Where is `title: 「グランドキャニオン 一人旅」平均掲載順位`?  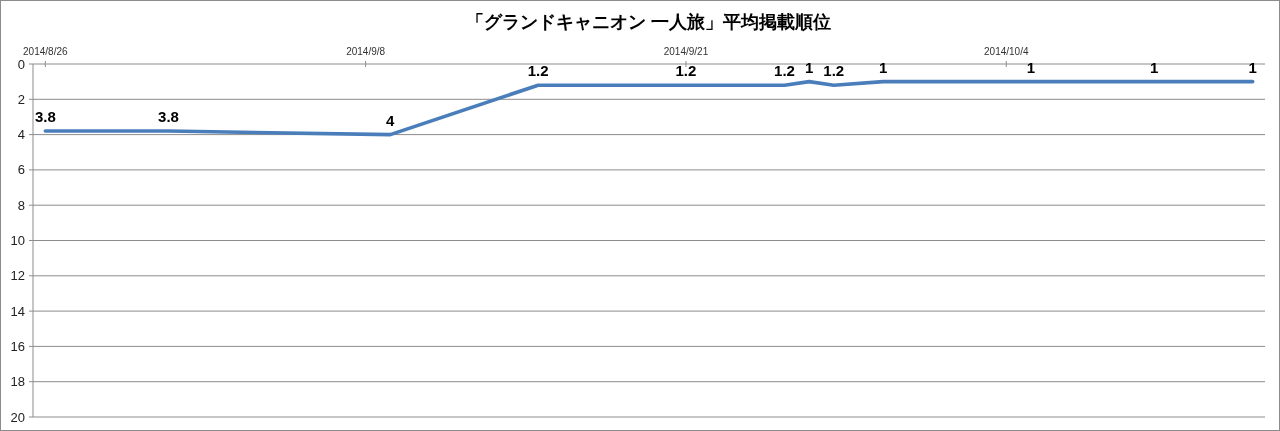
title: 「グランドキャニオン 一人旅」平均掲載順位 is located at coordinates (649, 22).